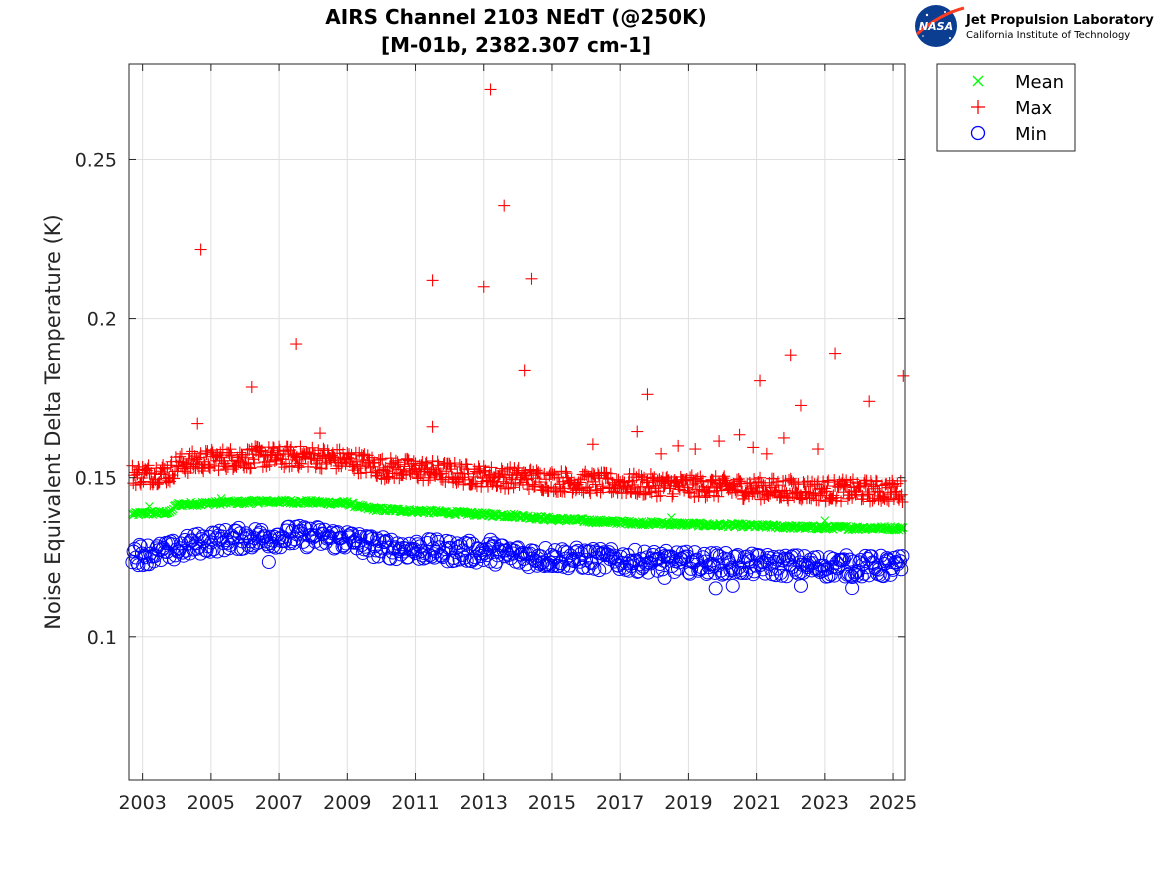 The height and width of the screenshot is (875, 1167). I want to click on legend-max-marker, so click(978, 107).